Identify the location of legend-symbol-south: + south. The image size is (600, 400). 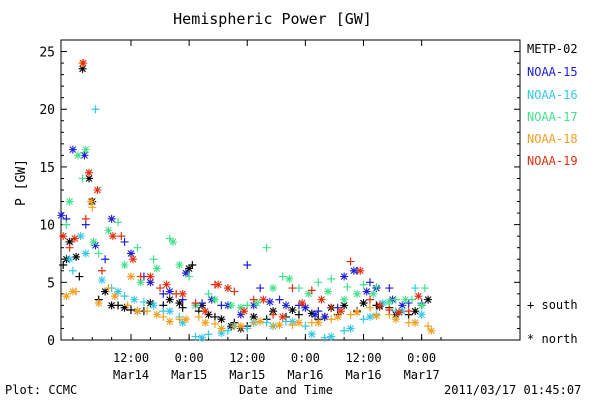
(552, 305).